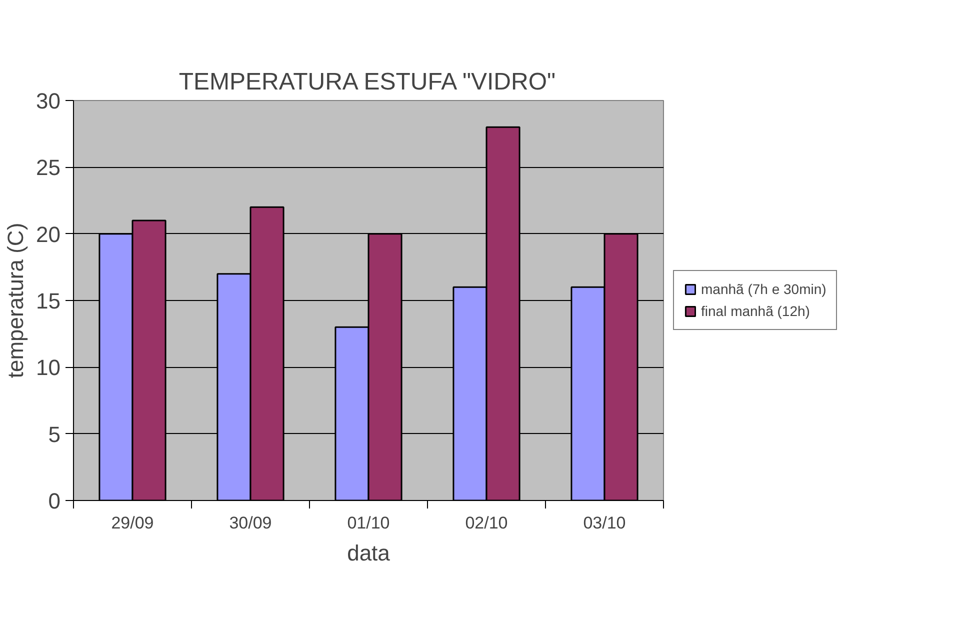 The image size is (967, 627). I want to click on legend-label: final manhã (12h), so click(755, 311).